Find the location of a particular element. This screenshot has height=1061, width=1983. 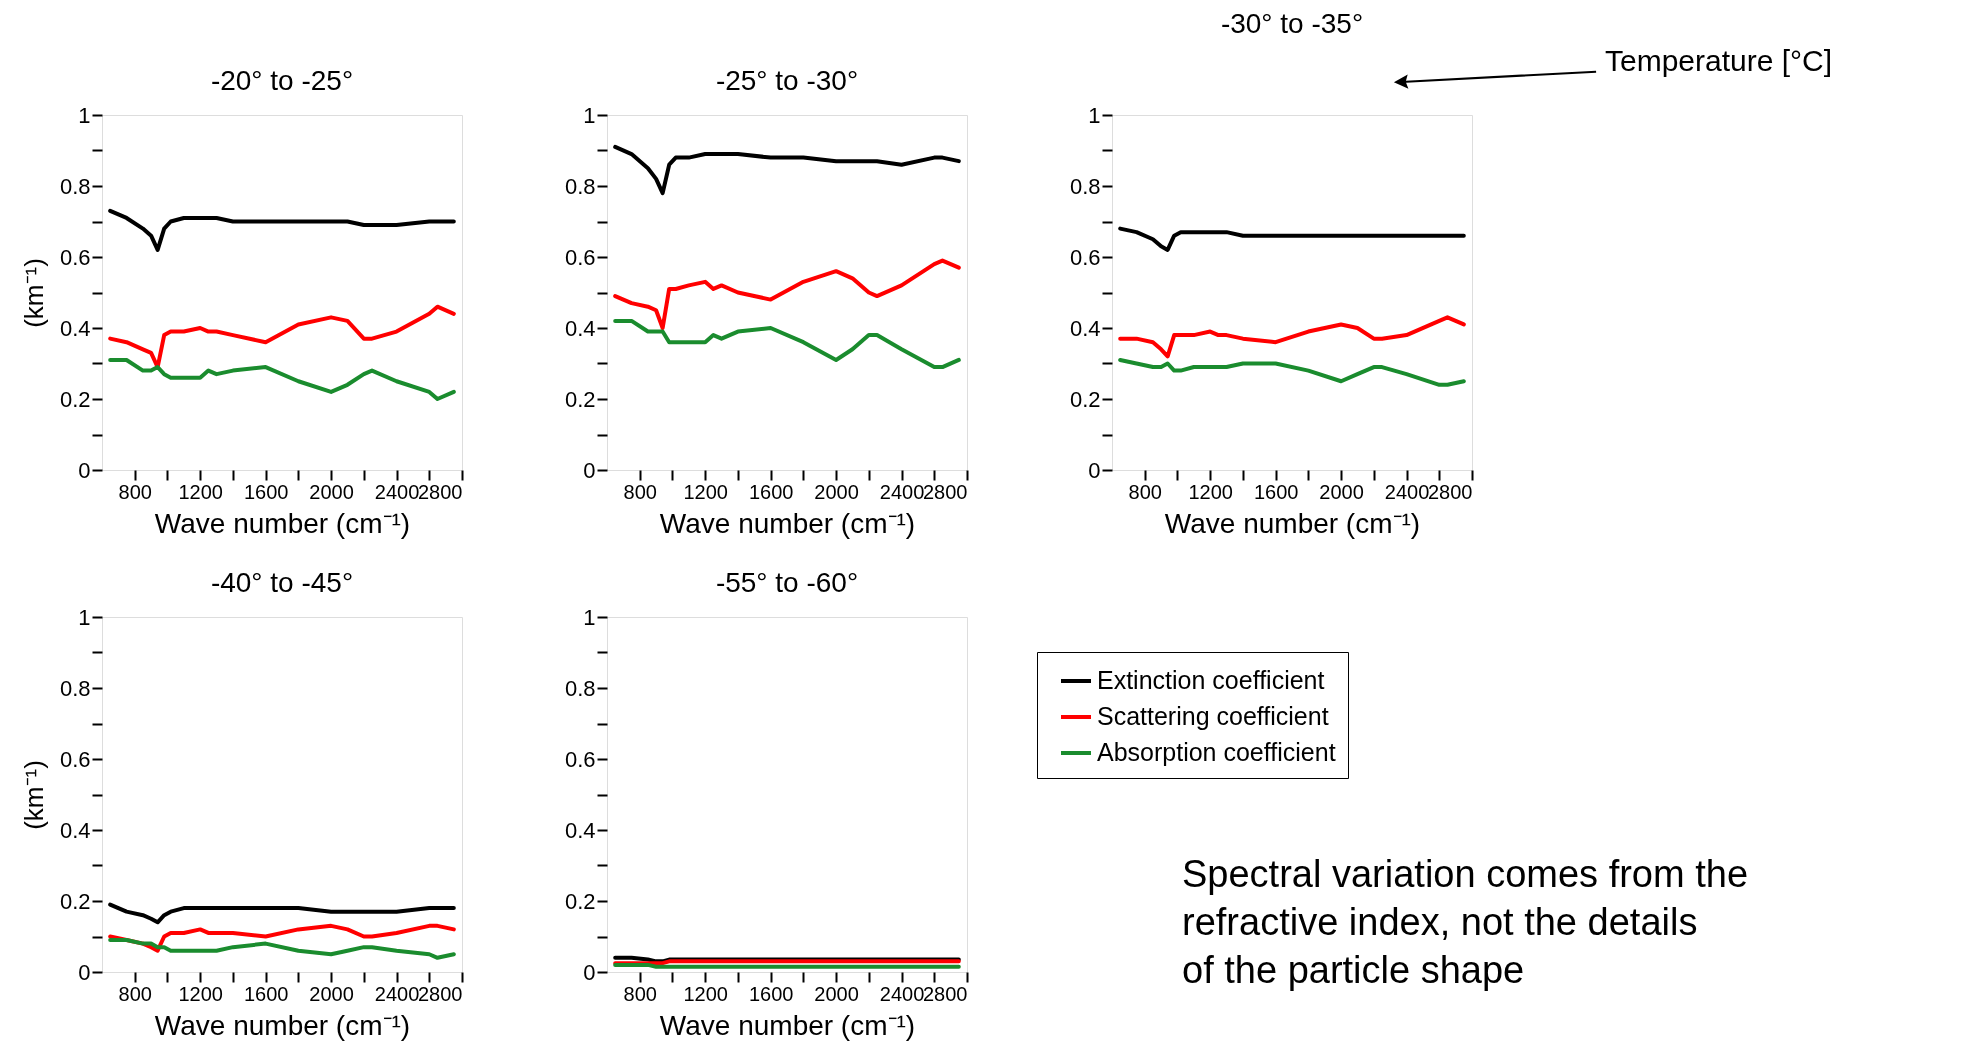

chart-title: -25° to -30° is located at coordinates (787, 80).